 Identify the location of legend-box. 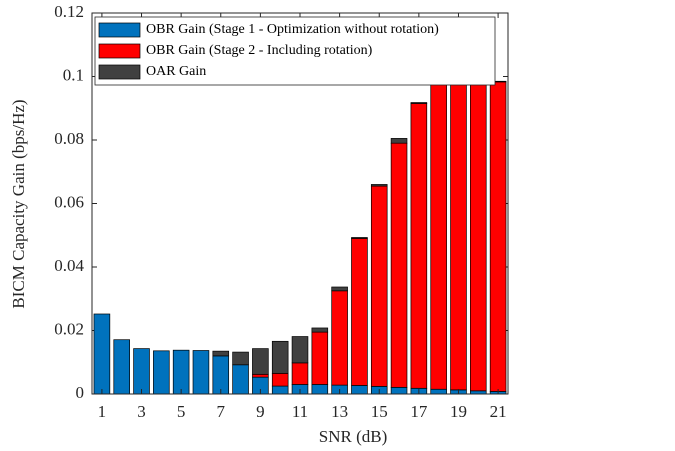
(295, 51).